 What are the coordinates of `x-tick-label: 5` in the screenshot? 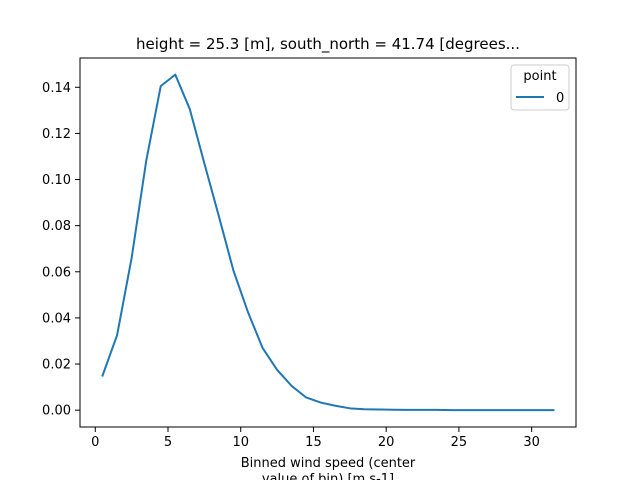 It's located at (168, 442).